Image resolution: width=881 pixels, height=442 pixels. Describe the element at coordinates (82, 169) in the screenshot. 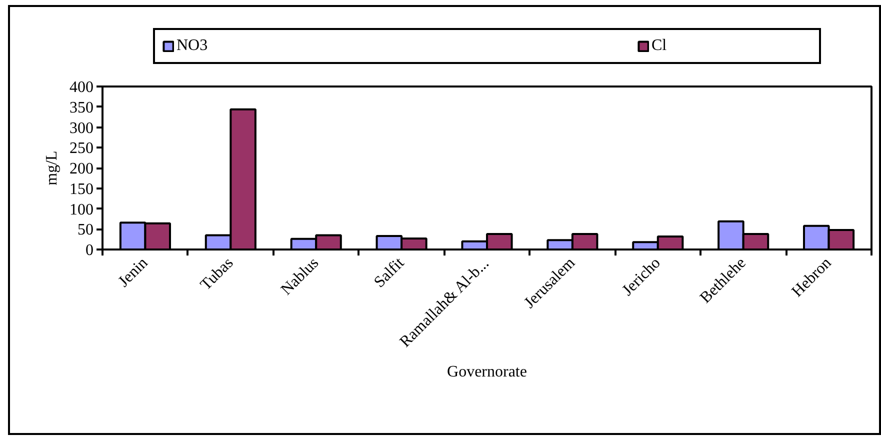

I see `y-tick-label: 200` at that location.